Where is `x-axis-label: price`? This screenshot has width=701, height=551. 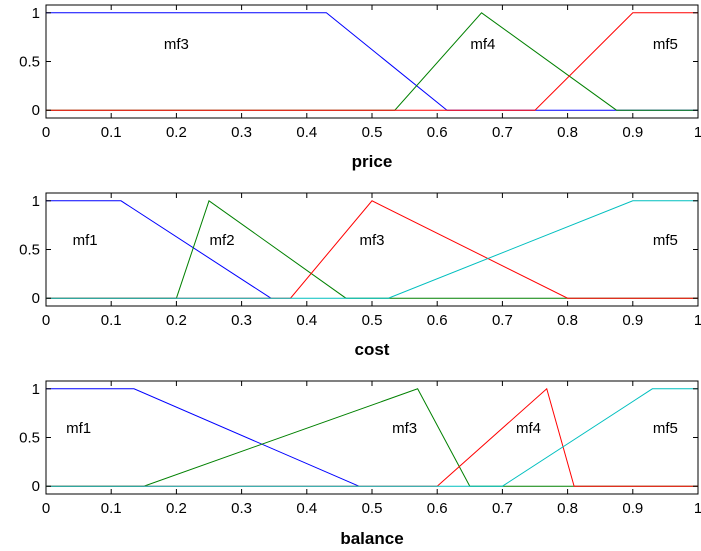 x-axis-label: price is located at coordinates (372, 161).